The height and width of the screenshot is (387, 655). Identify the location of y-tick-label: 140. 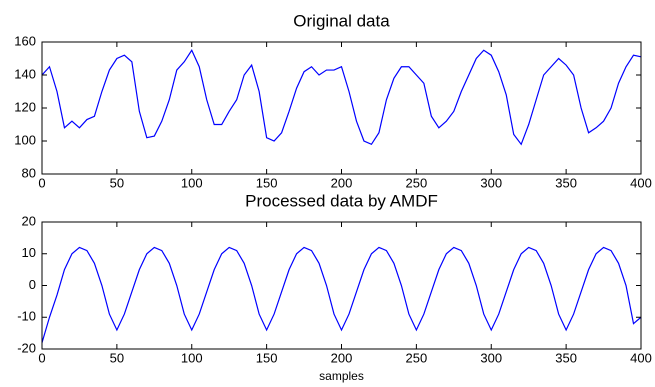
(25, 73).